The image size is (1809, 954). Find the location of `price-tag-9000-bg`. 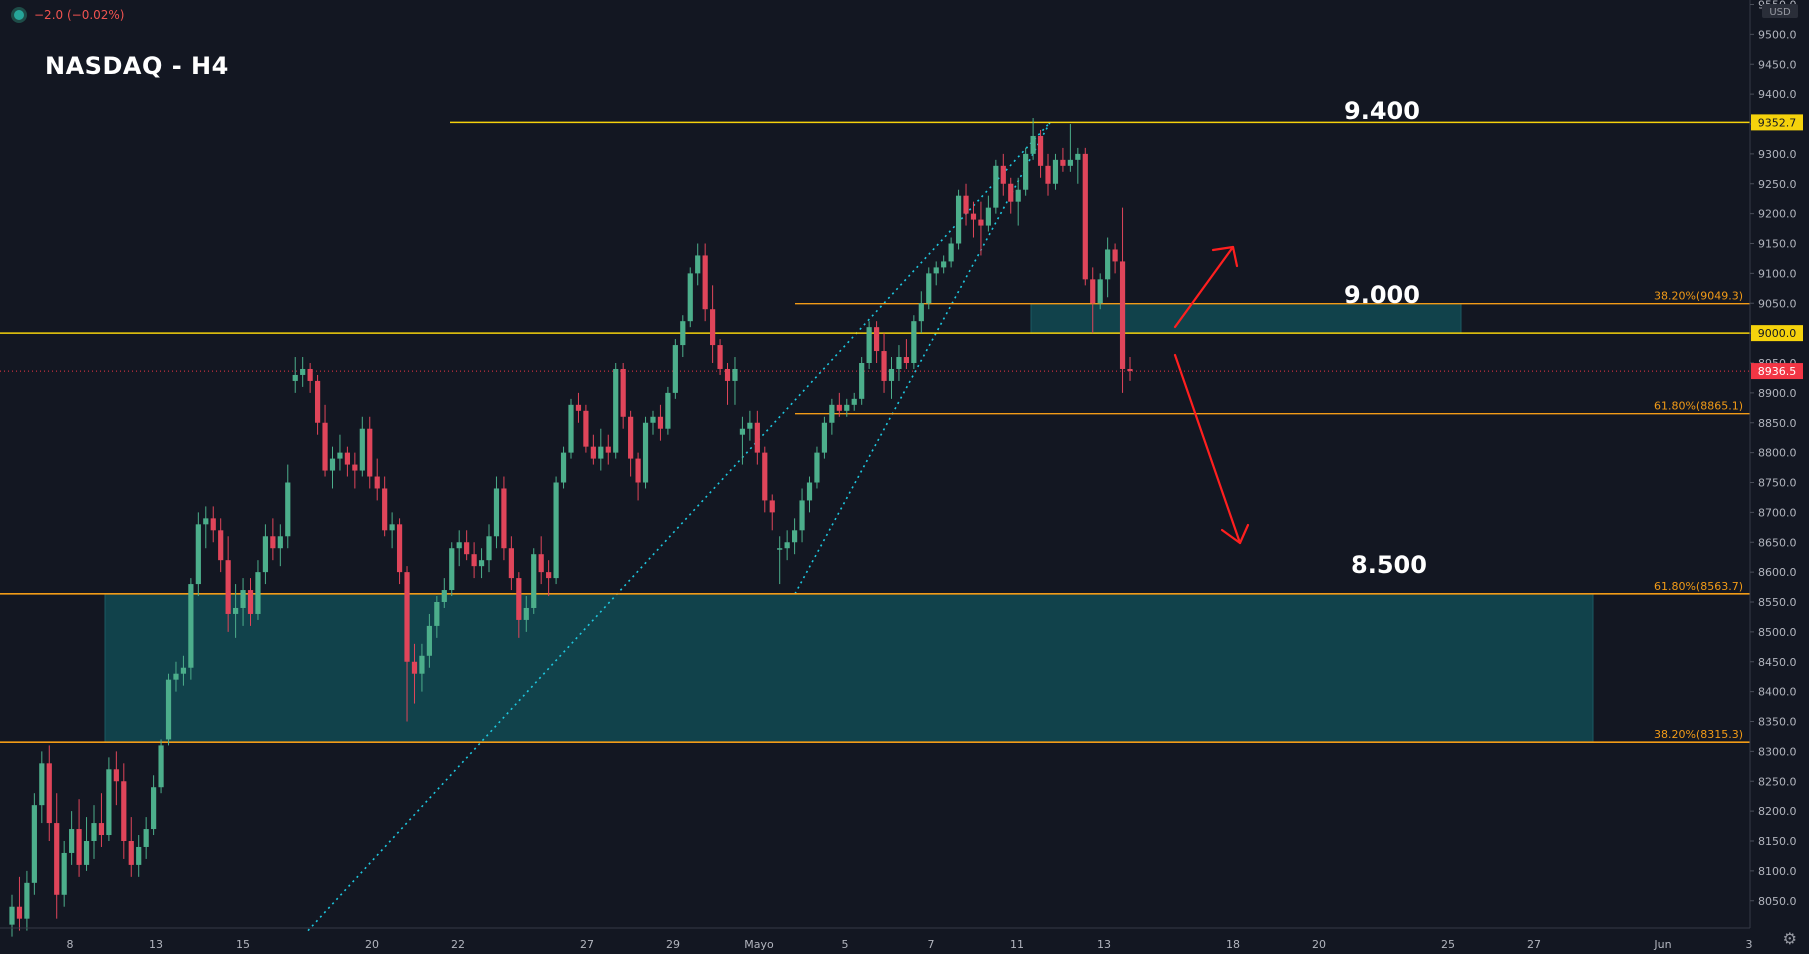

price-tag-9000-bg is located at coordinates (1777, 333).